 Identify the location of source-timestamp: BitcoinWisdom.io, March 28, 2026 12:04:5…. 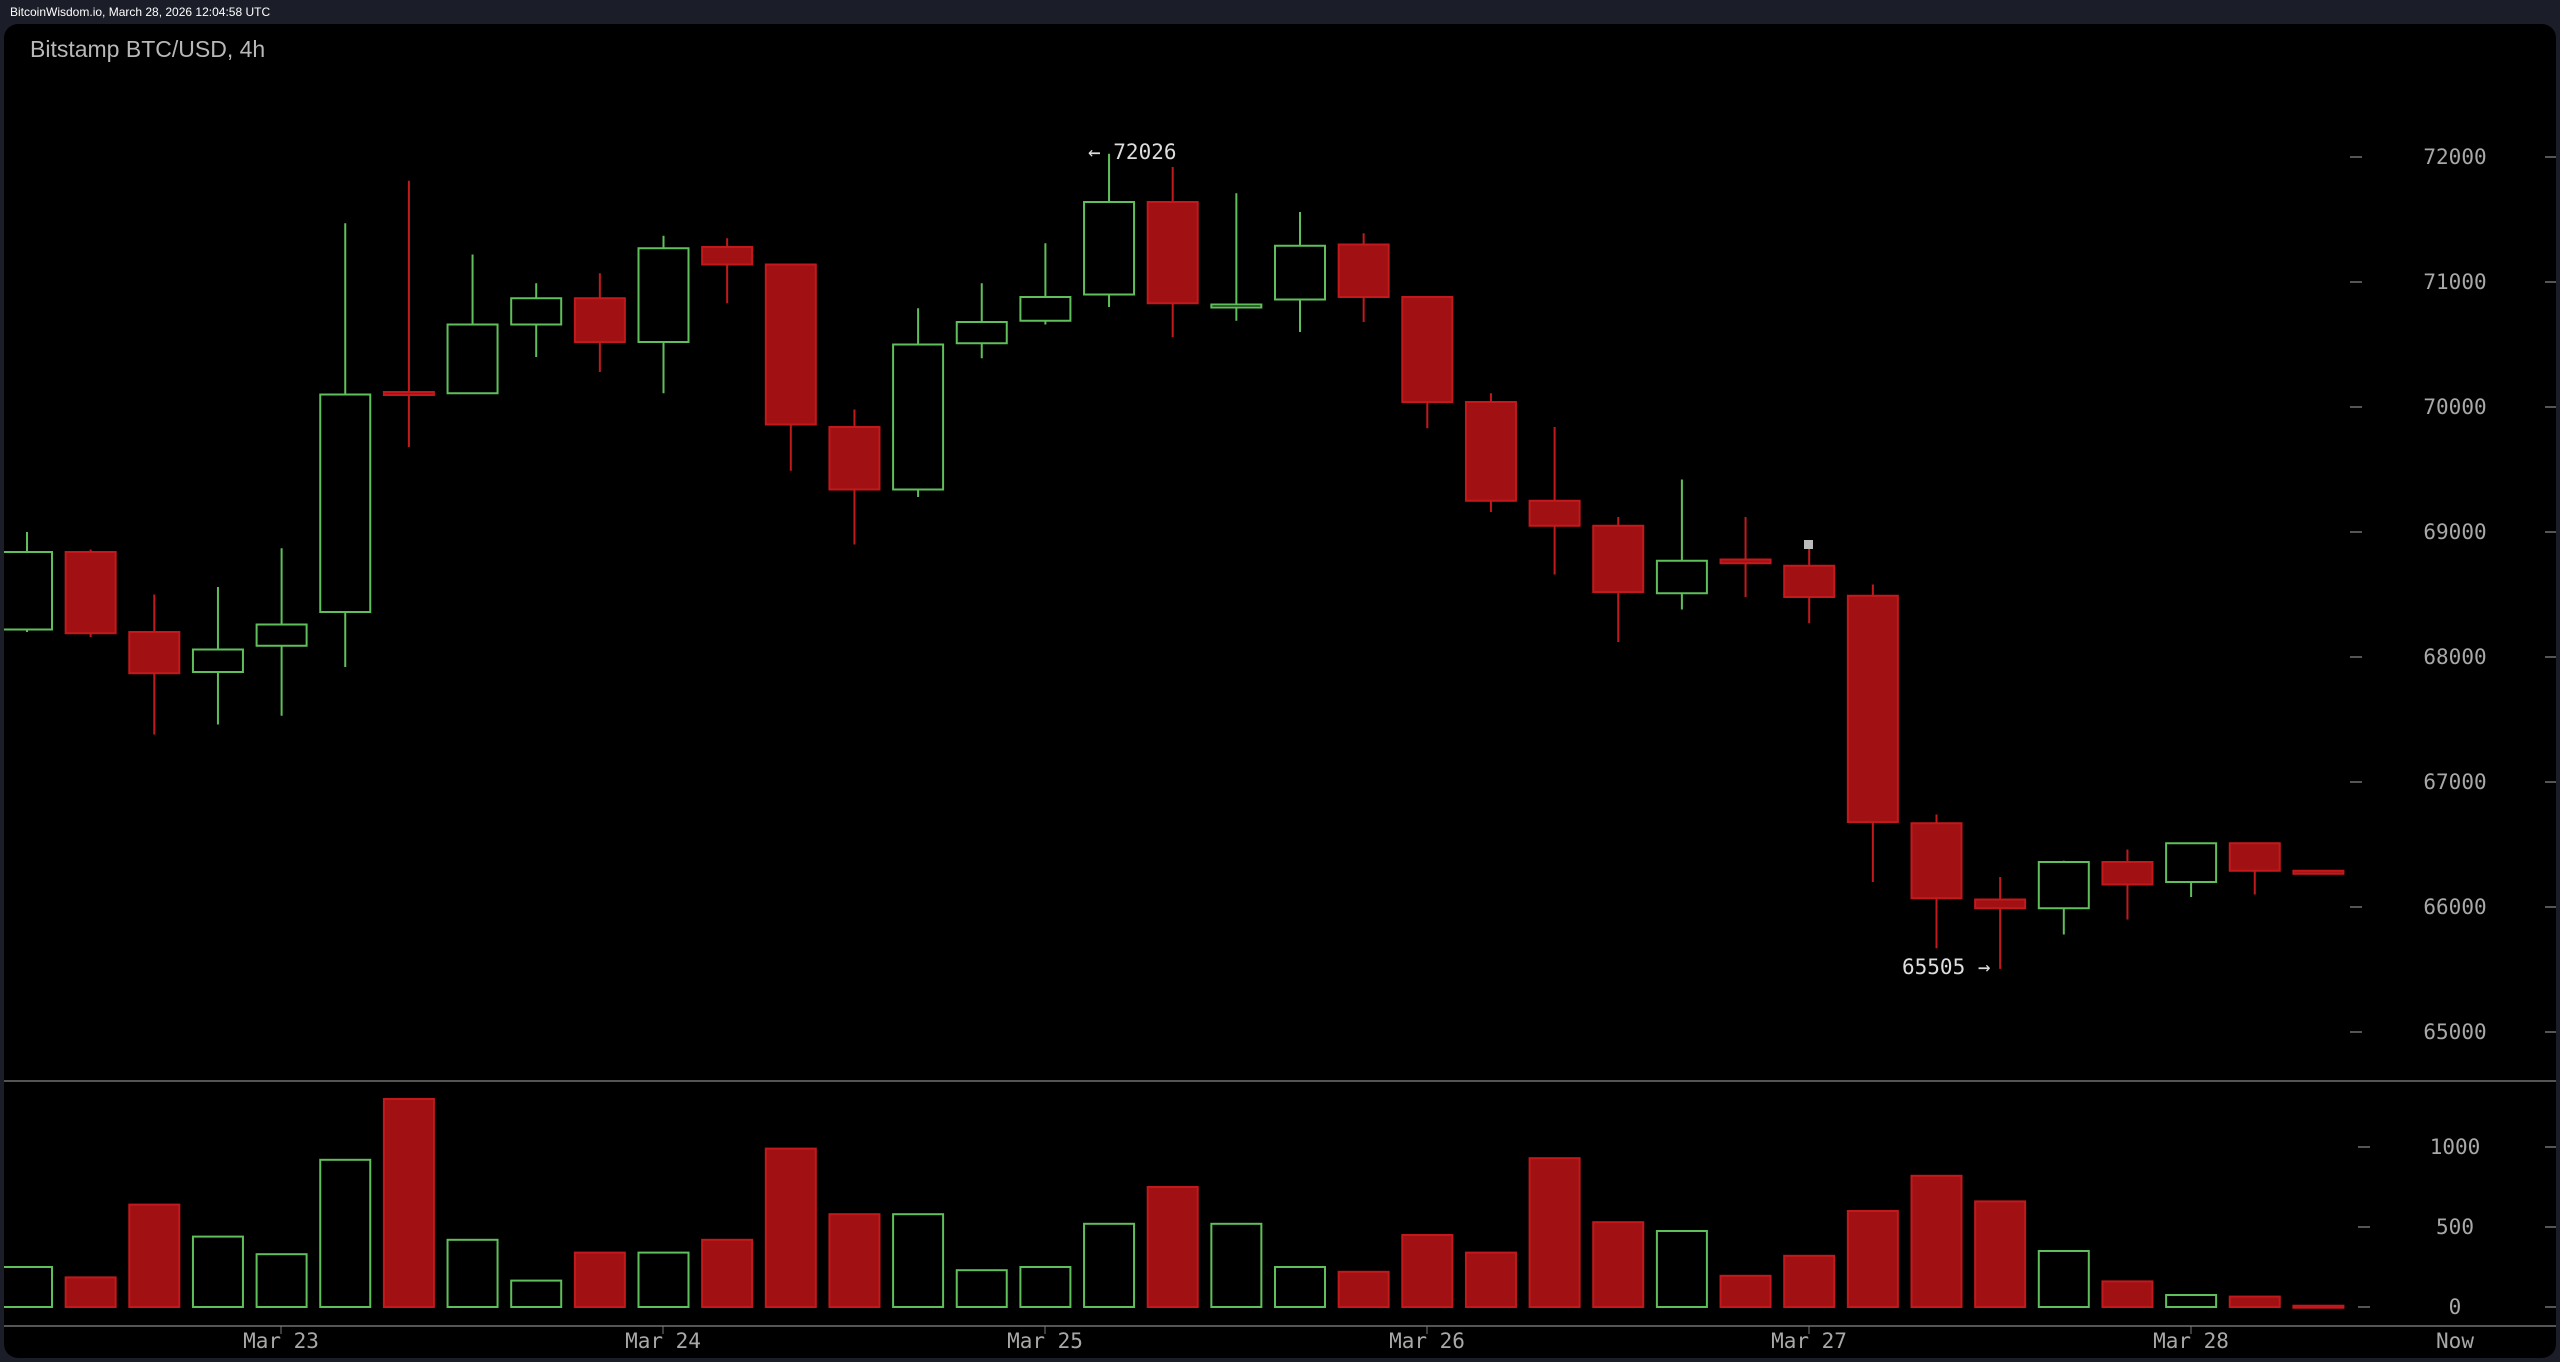
(140, 12).